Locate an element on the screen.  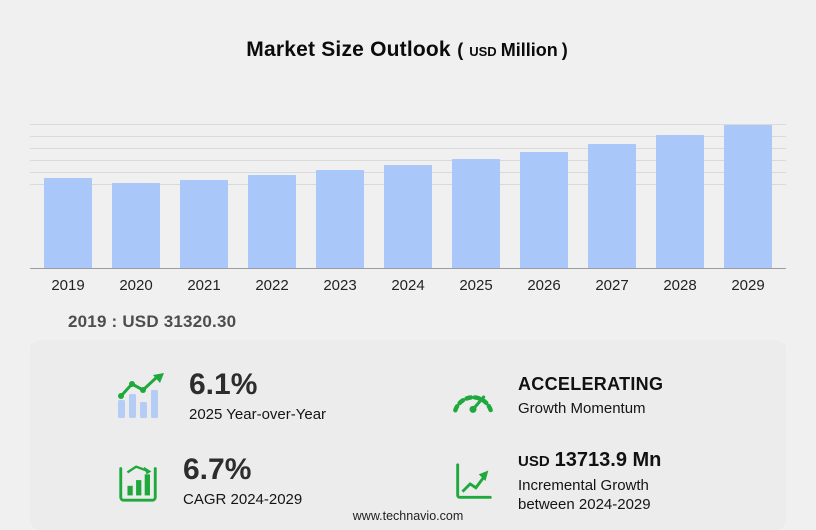
bar-2022 is located at coordinates (272, 221).